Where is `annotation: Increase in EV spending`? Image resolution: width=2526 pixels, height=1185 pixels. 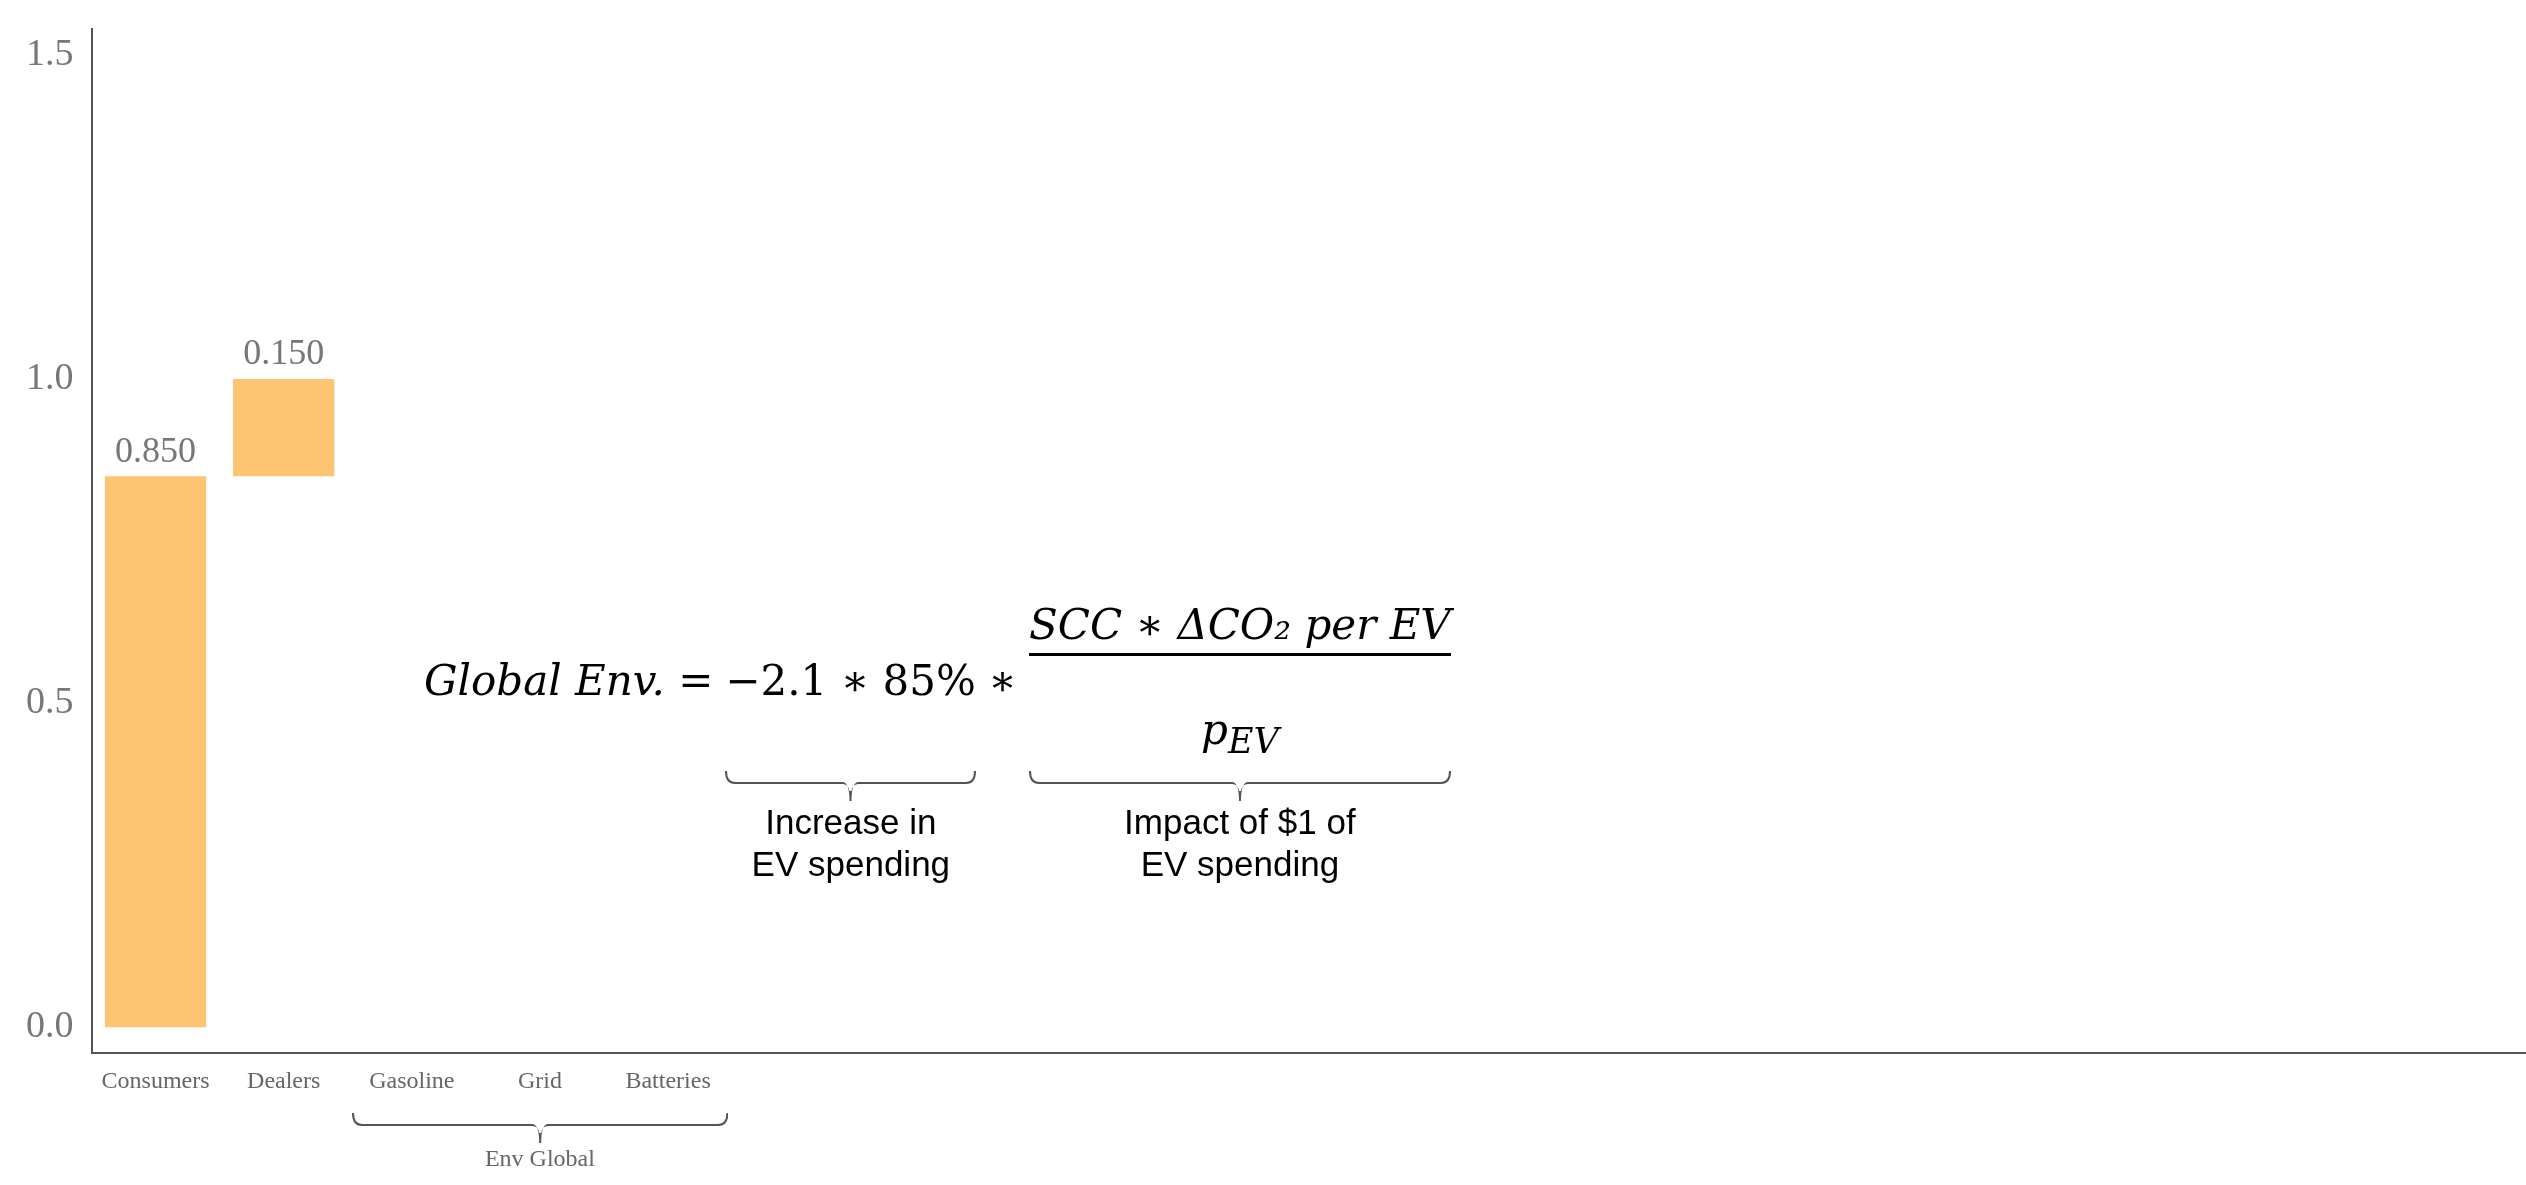
annotation: Increase in EV spending is located at coordinates (851, 843).